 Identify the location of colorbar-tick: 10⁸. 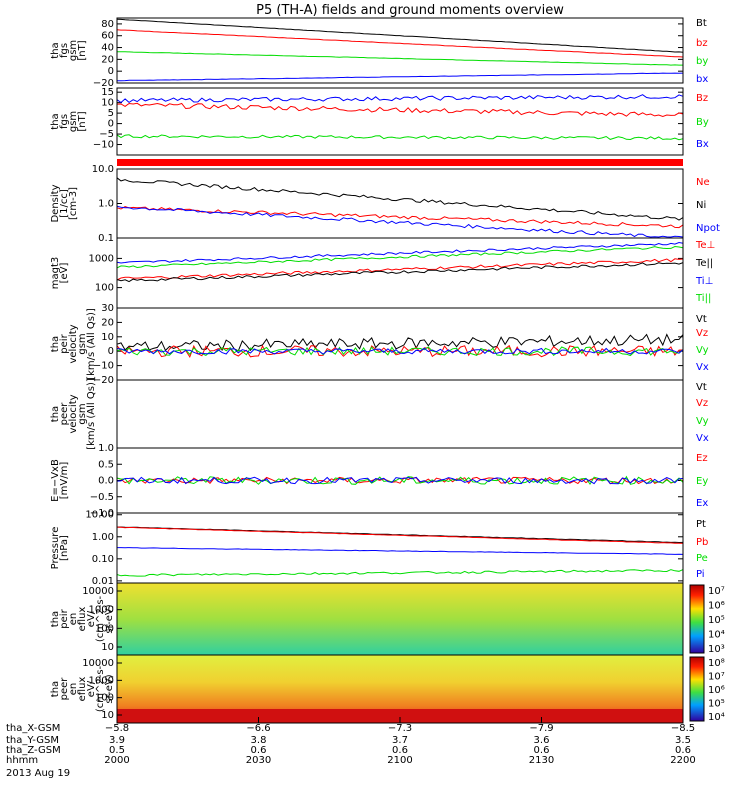
(716, 663).